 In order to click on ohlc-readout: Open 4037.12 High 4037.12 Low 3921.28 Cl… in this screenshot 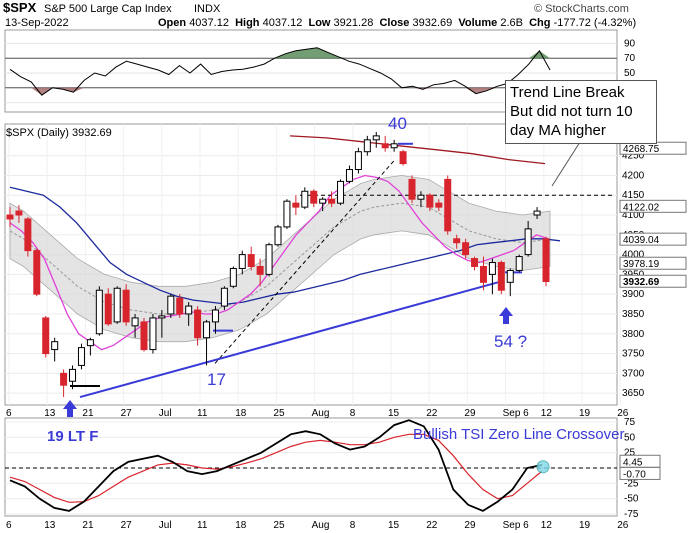, I will do `click(397, 23)`.